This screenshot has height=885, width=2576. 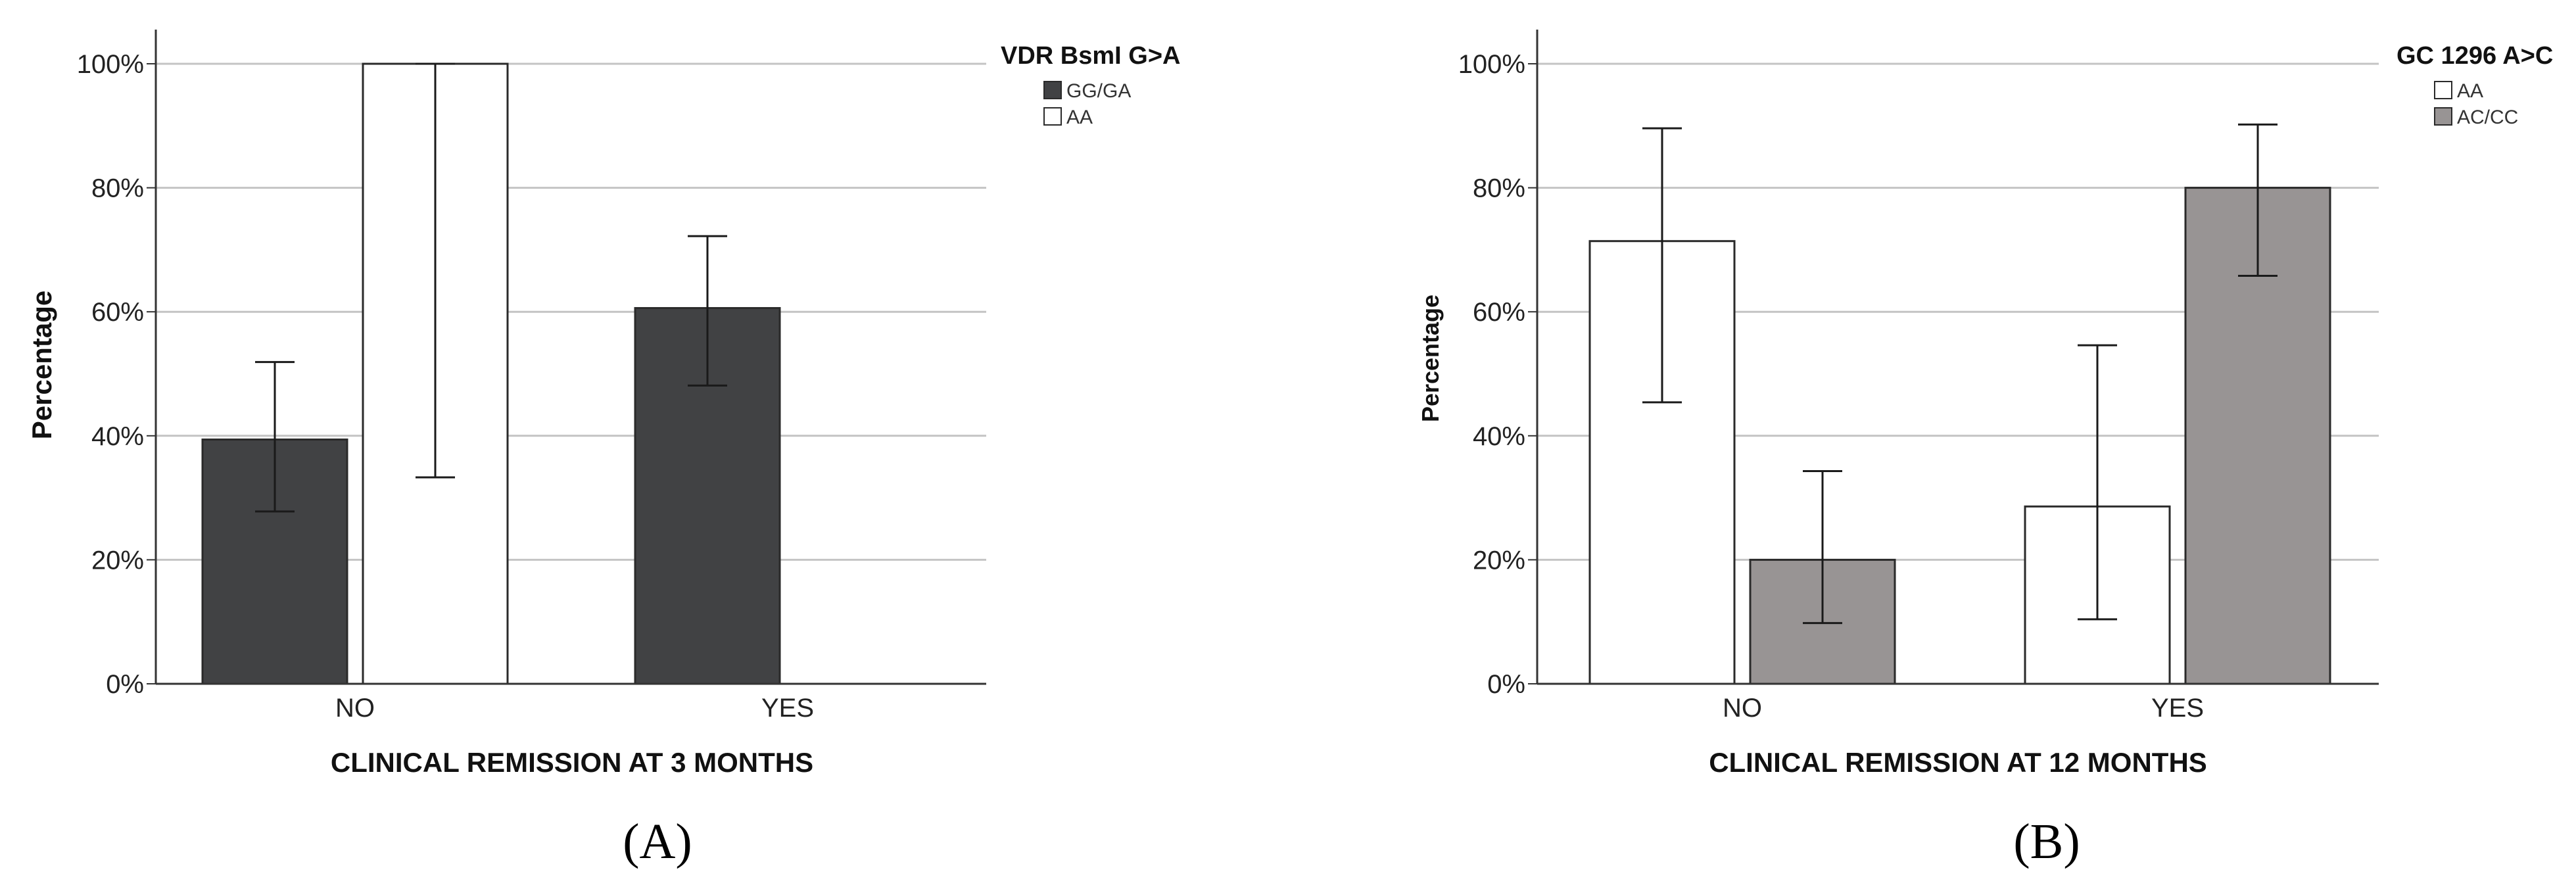 What do you see at coordinates (2476, 104) in the screenshot?
I see `legend: AA AC/CC` at bounding box center [2476, 104].